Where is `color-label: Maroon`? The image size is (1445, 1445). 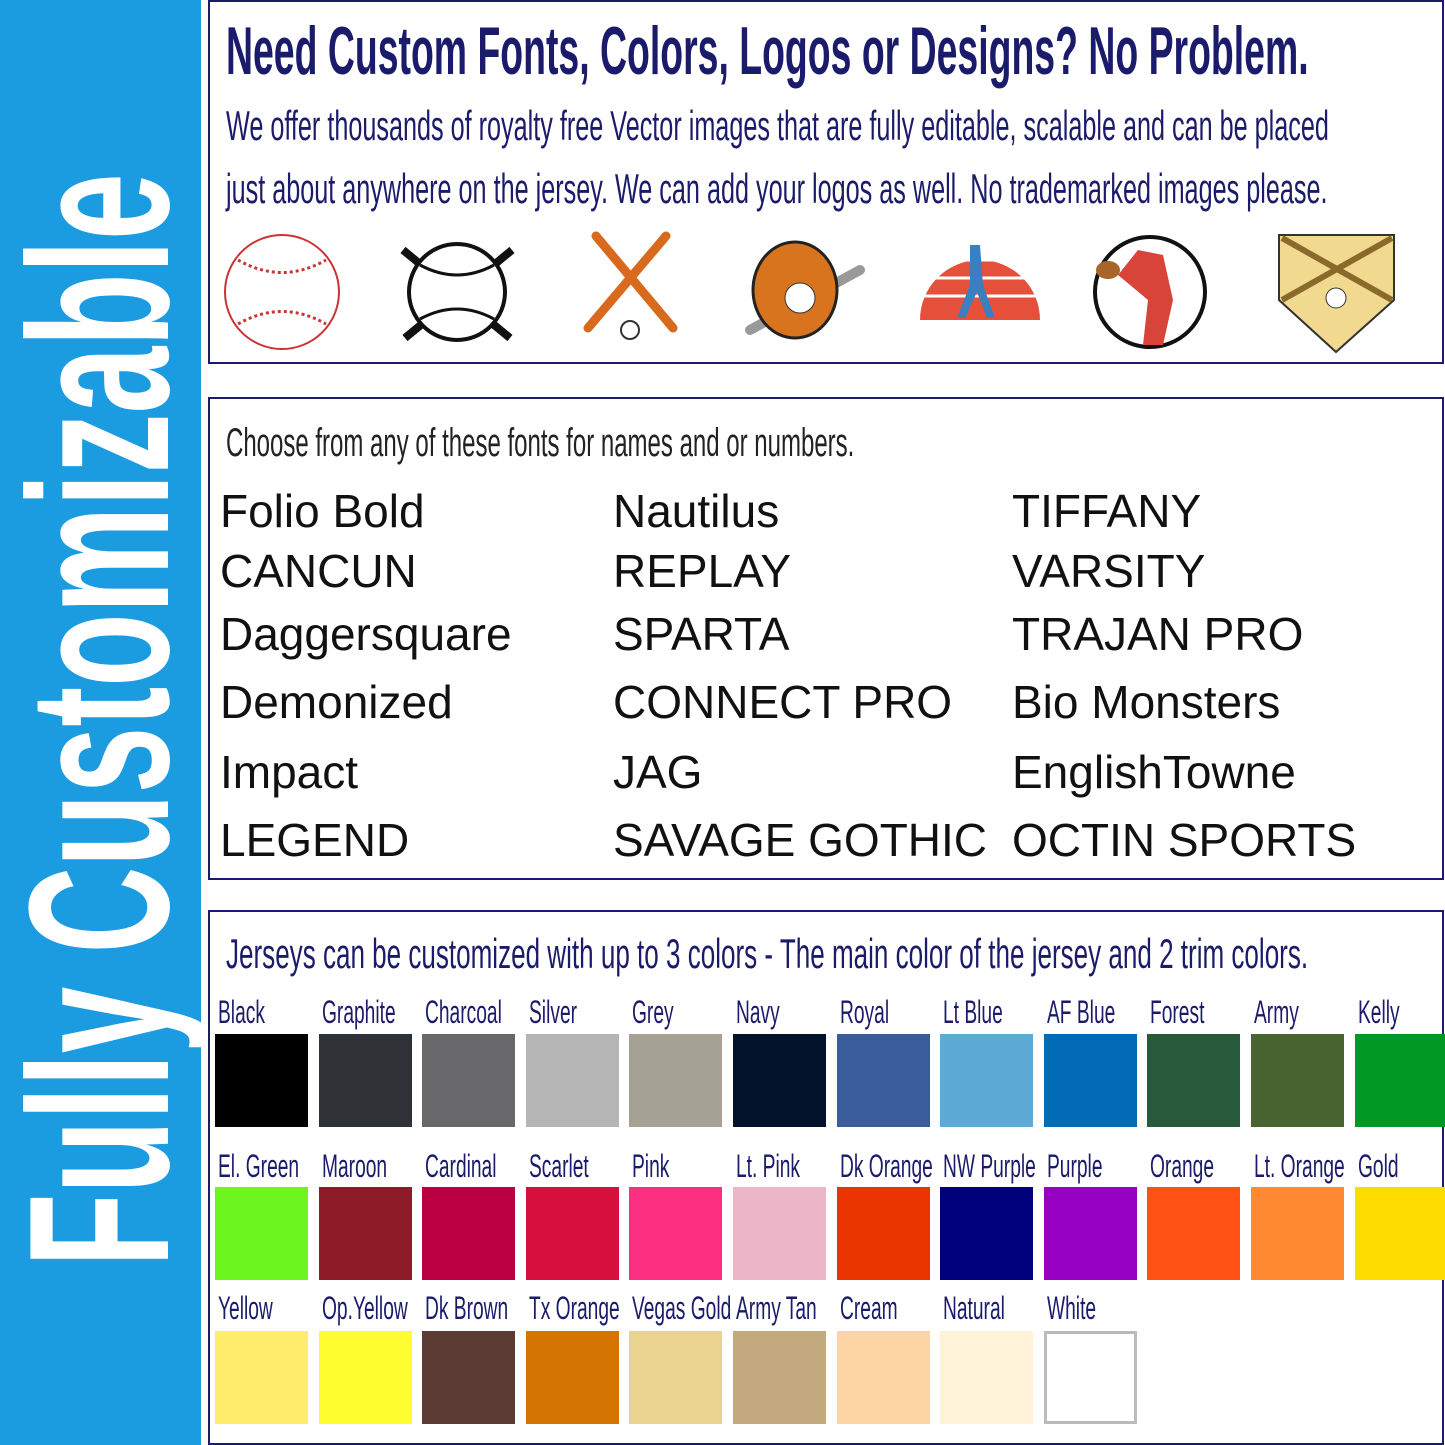
color-label: Maroon is located at coordinates (354, 1166).